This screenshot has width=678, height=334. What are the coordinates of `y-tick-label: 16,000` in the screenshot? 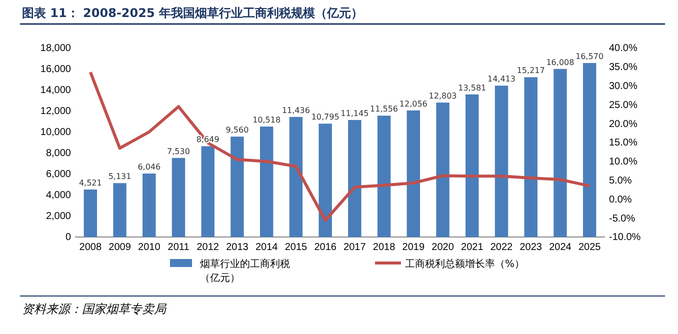 It's located at (56, 70).